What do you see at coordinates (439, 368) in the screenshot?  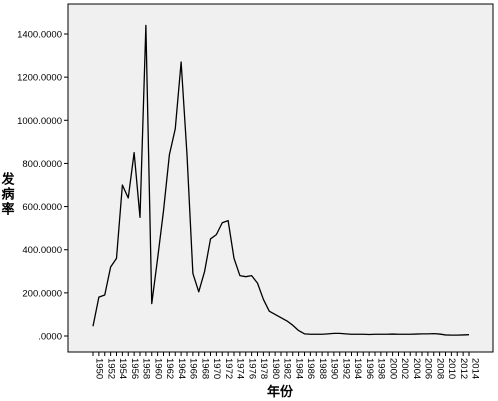 I see `x-tick-label: 2008` at bounding box center [439, 368].